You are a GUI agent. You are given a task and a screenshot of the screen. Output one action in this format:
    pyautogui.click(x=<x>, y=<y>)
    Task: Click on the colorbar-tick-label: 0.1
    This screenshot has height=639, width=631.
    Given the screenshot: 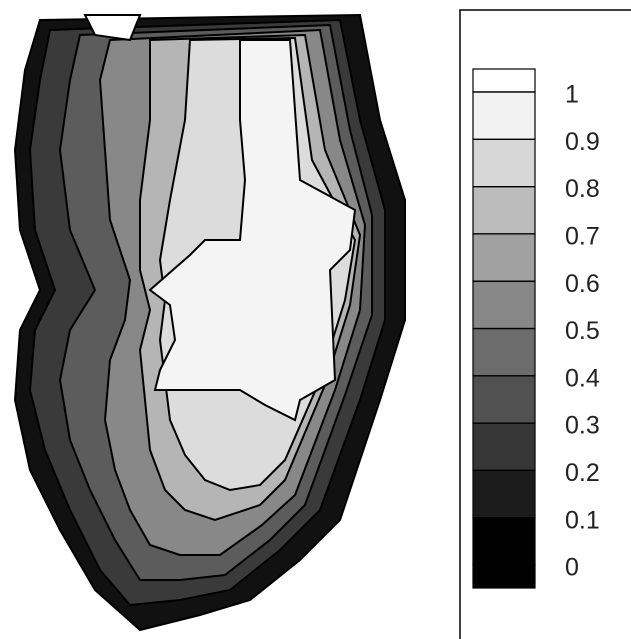 What is the action you would take?
    pyautogui.click(x=582, y=520)
    